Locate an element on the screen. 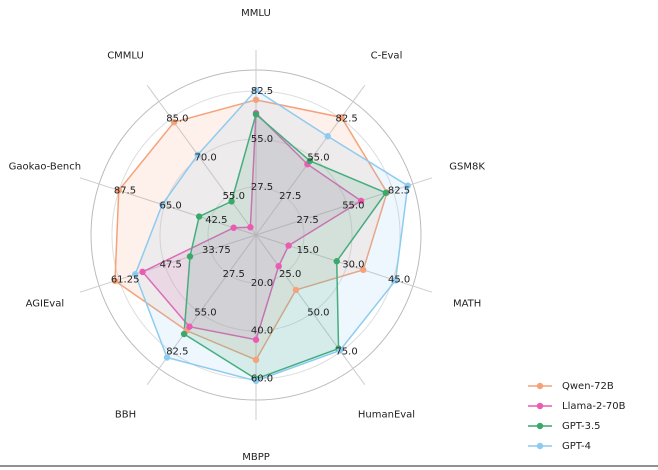 The image size is (658, 470). legend-label: Llama-2-70B is located at coordinates (594, 406).